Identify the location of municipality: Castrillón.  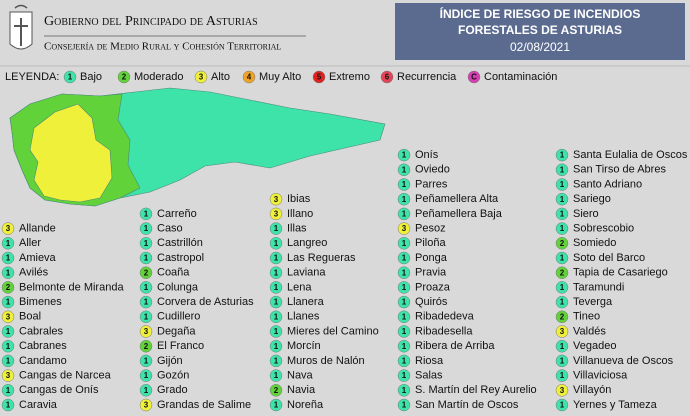
(180, 243).